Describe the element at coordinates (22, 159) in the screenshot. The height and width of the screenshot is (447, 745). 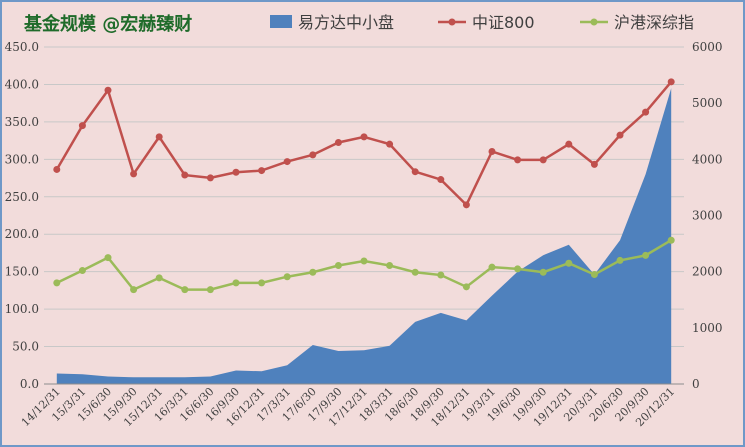
I see `left-tick-label: 300.0` at that location.